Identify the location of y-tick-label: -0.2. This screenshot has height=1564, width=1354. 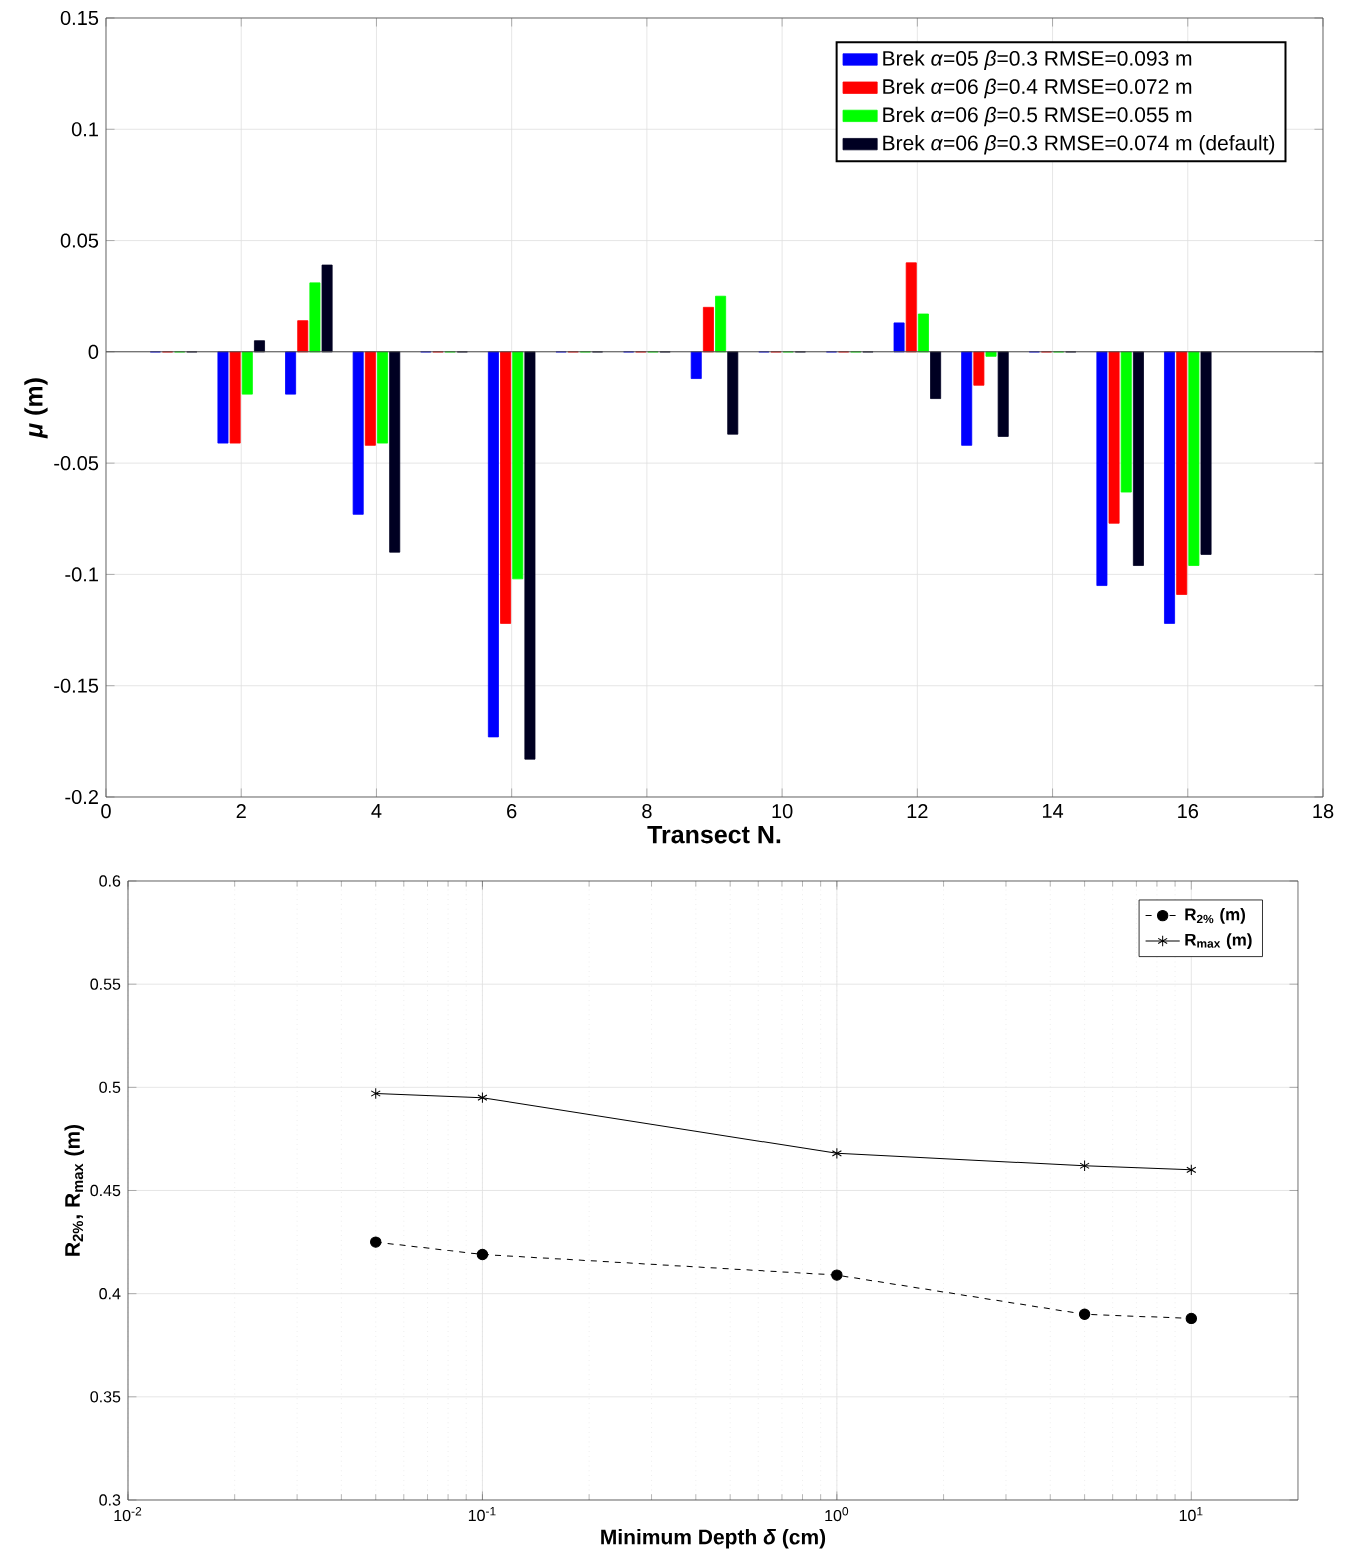
(81, 797).